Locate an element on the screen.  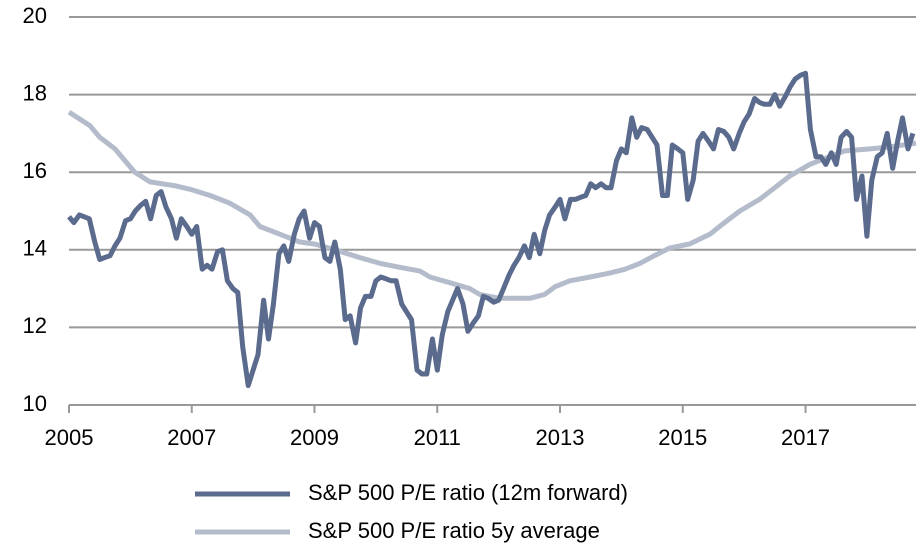
x-tick-label: 2013 is located at coordinates (560, 437).